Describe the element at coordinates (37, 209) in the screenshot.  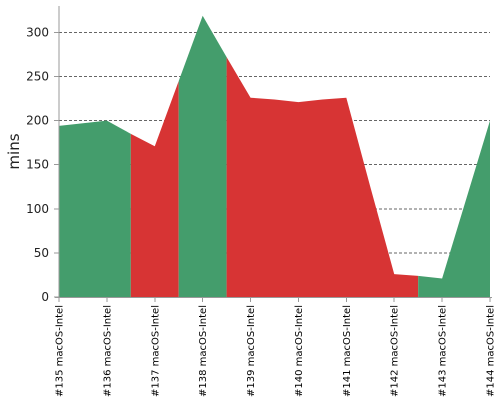
I see `y-tick-label-100: 100` at that location.